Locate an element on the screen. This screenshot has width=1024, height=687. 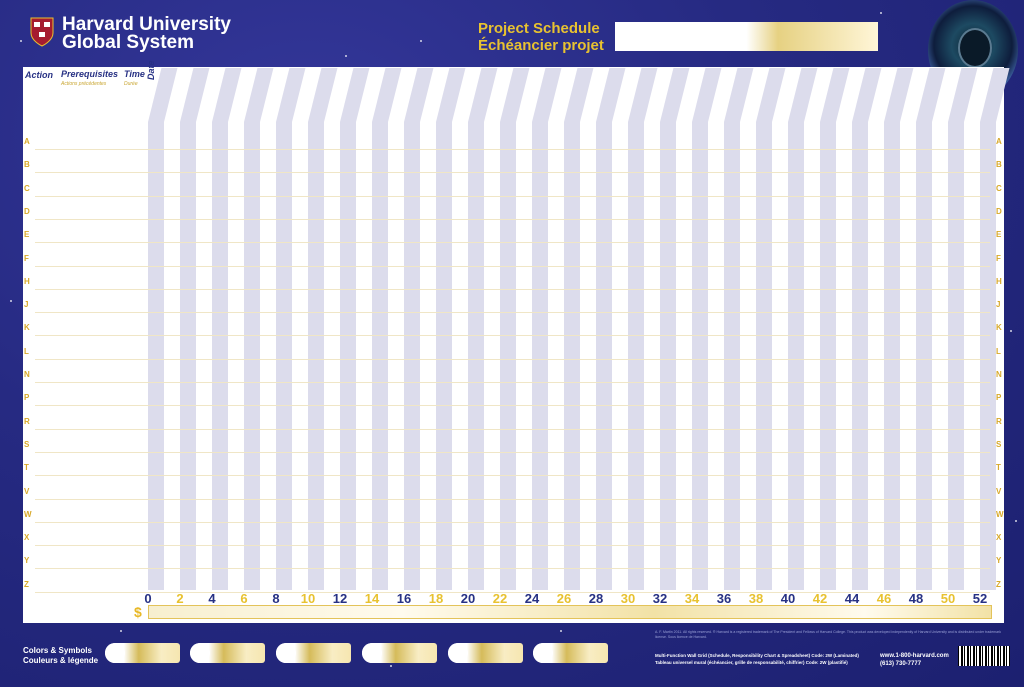
week-number: 10 is located at coordinates (308, 598).